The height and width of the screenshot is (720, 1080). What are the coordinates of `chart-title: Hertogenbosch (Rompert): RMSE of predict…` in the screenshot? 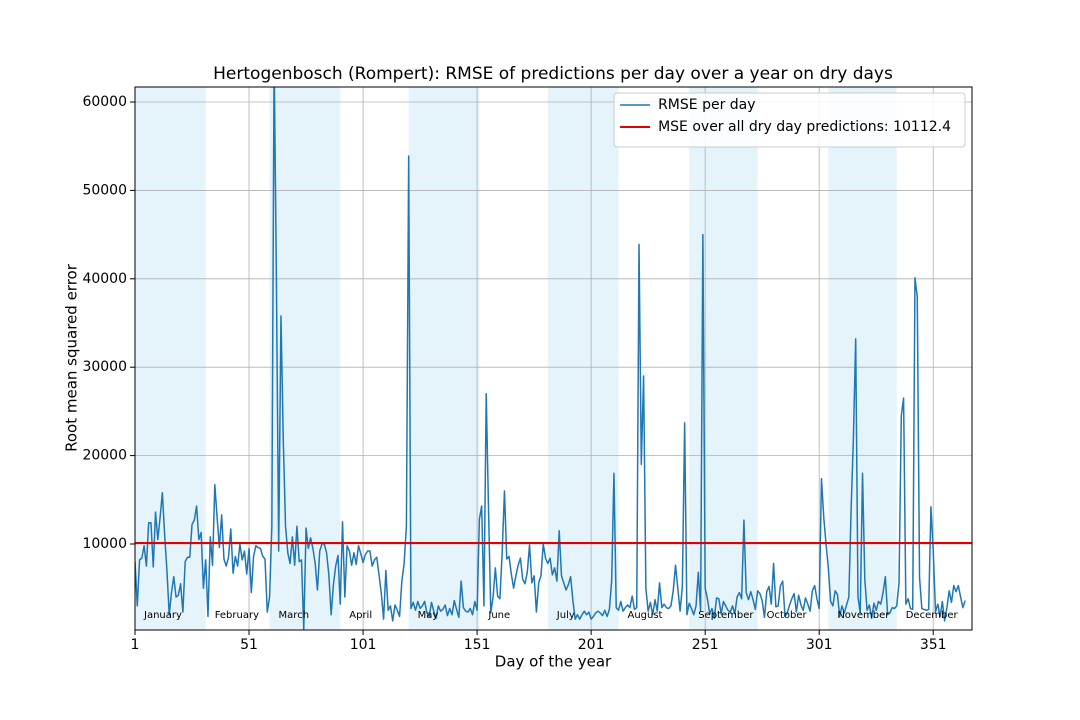 It's located at (553, 74).